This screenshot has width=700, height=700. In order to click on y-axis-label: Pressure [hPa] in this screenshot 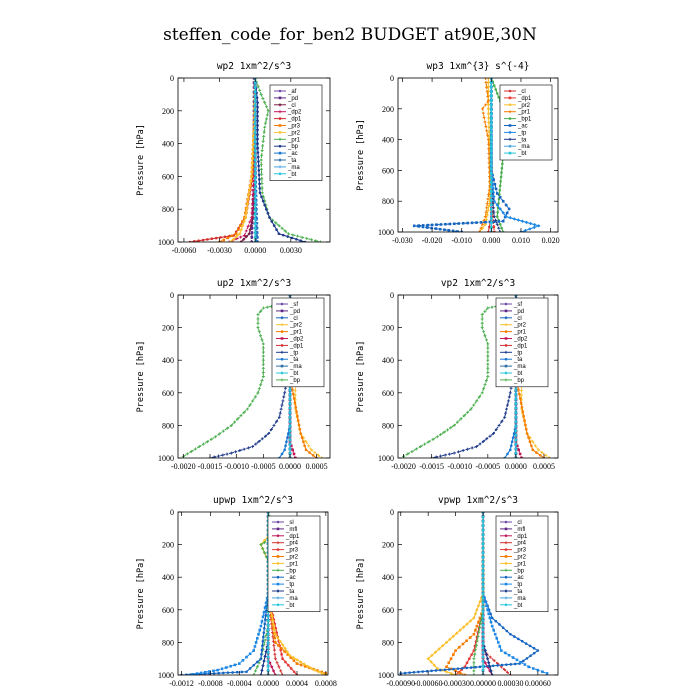, I will do `click(141, 160)`.